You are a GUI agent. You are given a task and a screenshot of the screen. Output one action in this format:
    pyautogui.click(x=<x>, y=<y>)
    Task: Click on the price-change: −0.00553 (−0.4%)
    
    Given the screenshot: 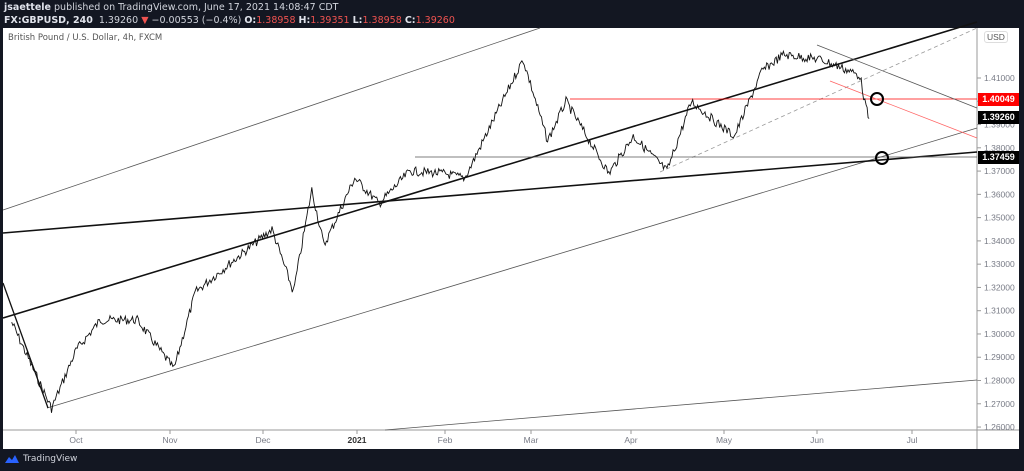 What is the action you would take?
    pyautogui.click(x=196, y=20)
    